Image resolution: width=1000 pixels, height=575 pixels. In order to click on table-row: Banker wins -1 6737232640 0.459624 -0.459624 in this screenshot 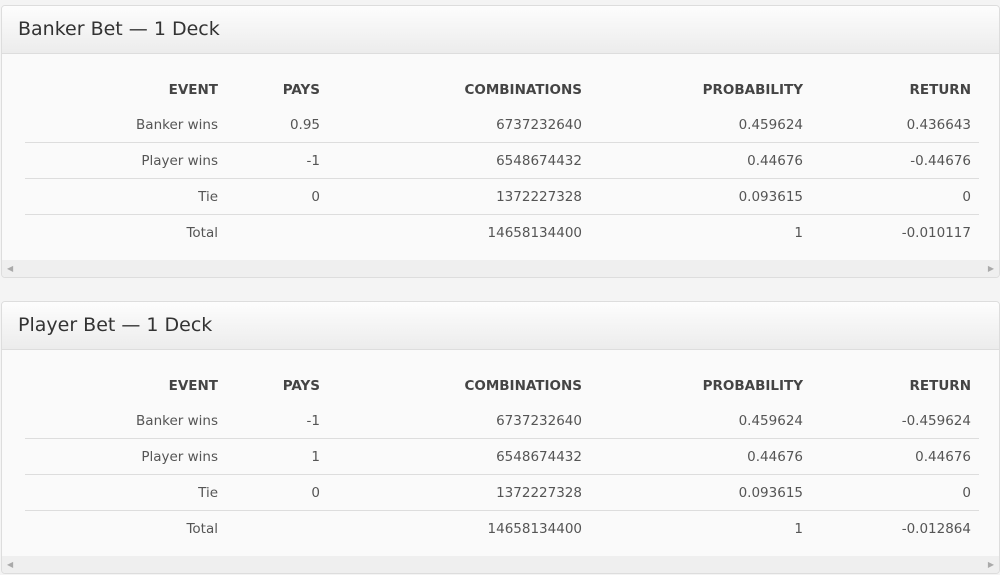, I will do `click(502, 421)`.